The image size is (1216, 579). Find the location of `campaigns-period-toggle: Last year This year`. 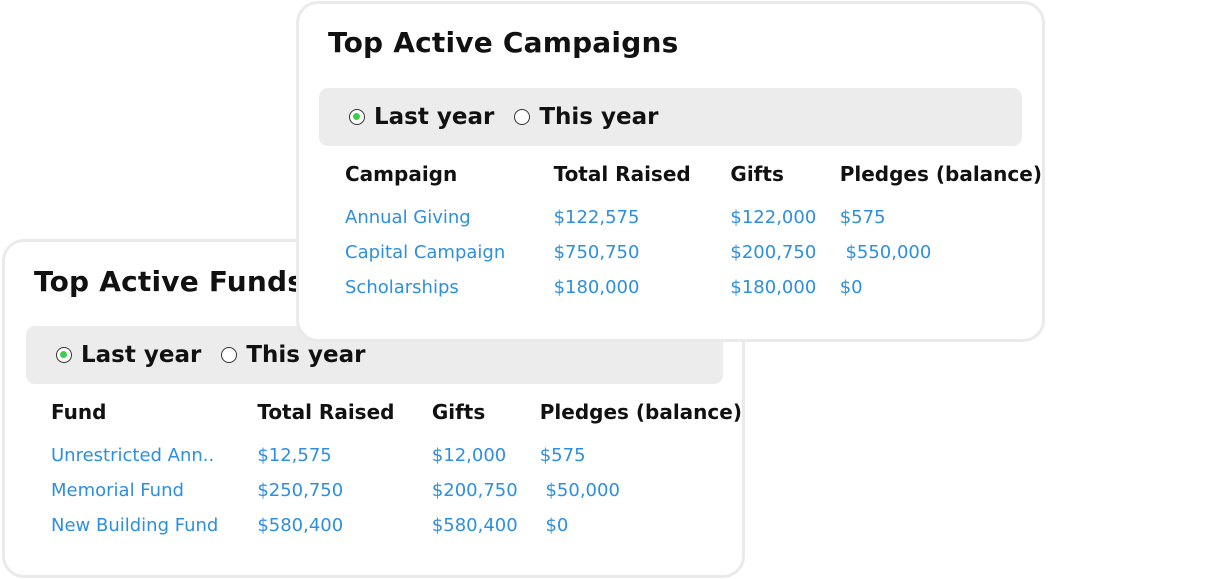

campaigns-period-toggle: Last year This year is located at coordinates (670, 117).